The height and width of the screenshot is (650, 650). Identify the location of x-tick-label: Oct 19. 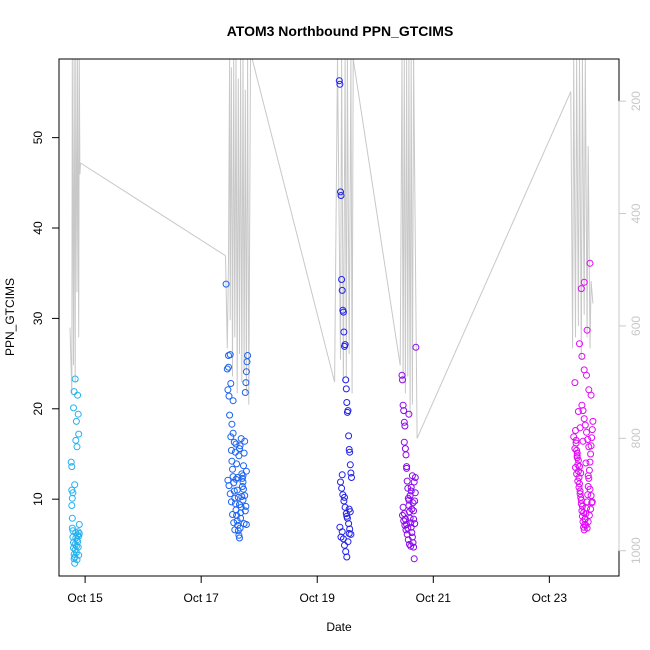
(318, 598).